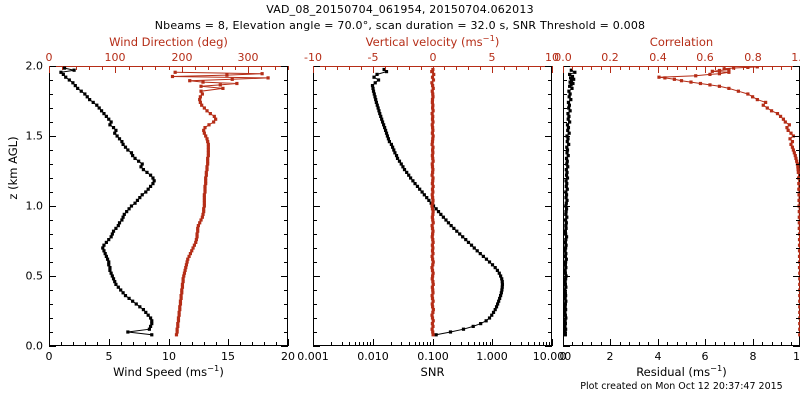  I want to click on x-tick-label: 0.001, so click(313, 356).